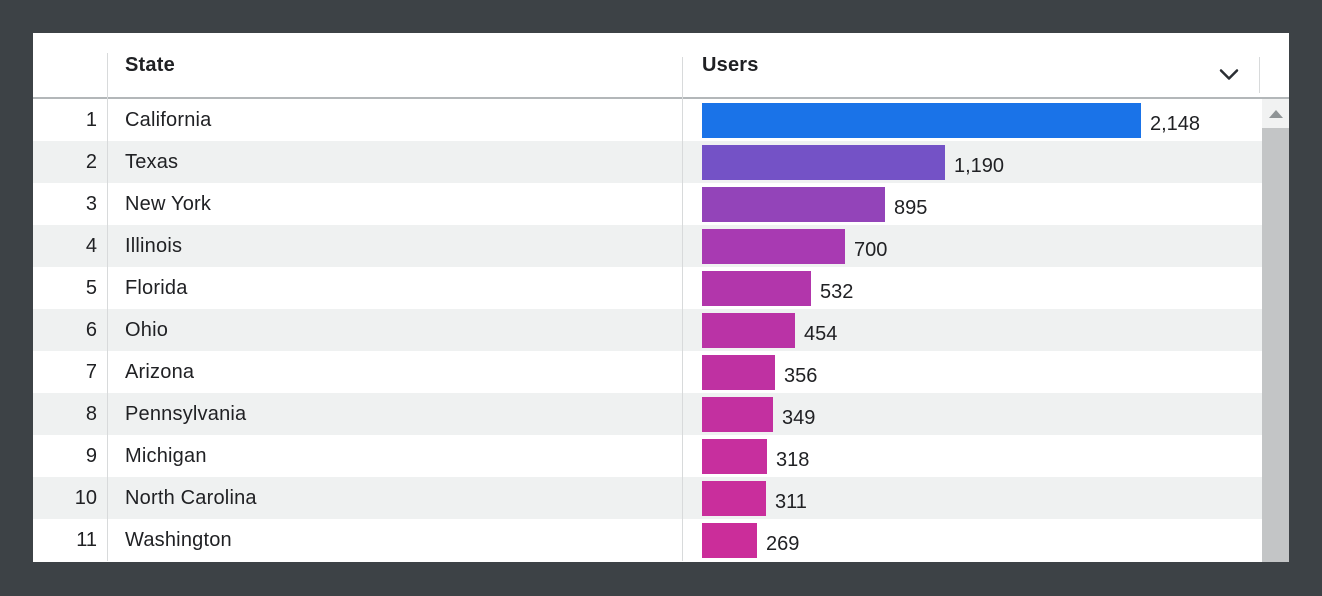 Image resolution: width=1322 pixels, height=596 pixels. Describe the element at coordinates (70, 456) in the screenshot. I see `row-rank: 9` at that location.